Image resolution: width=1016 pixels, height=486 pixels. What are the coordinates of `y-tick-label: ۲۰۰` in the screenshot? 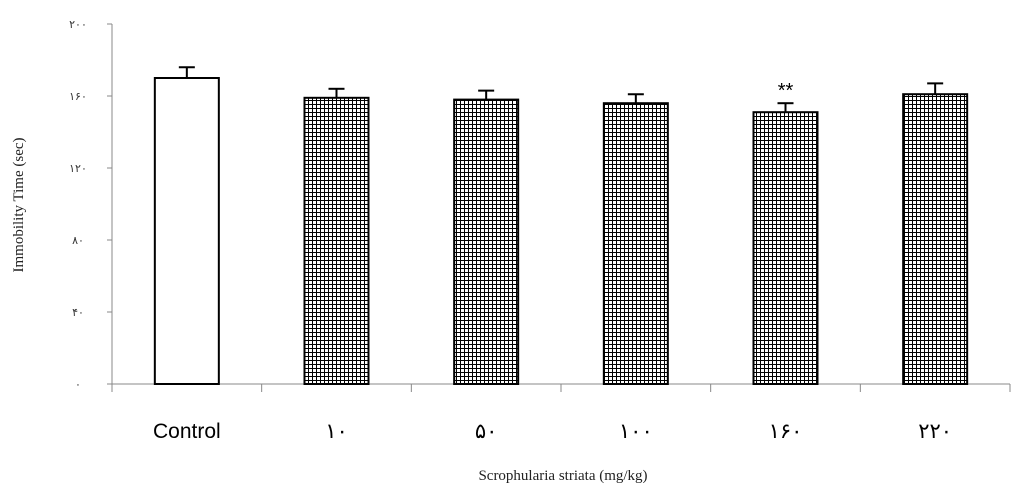 It's located at (78, 24).